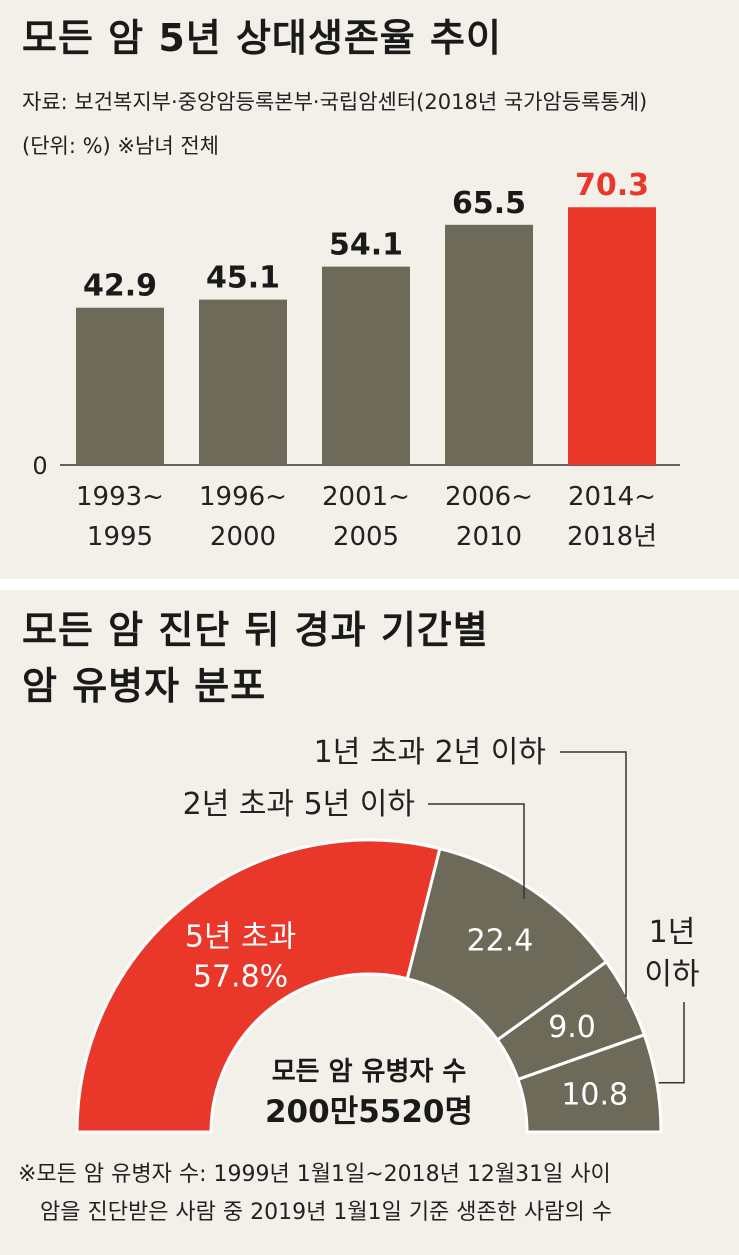  I want to click on category-label-line1-0: 1993~, so click(120, 497).